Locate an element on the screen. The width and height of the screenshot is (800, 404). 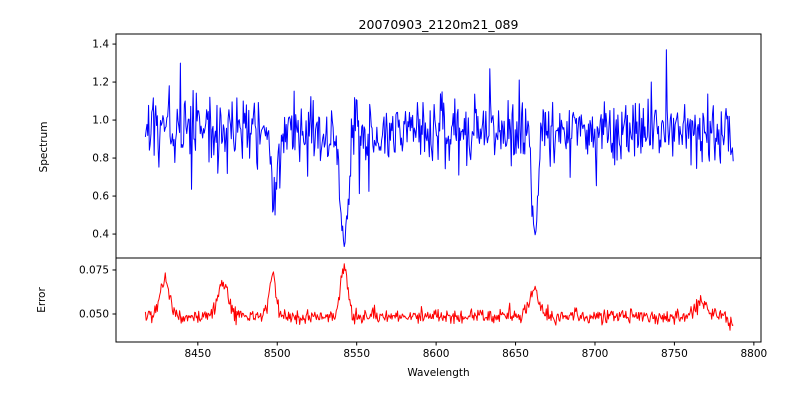
x-tick-label: 8750 is located at coordinates (674, 354).